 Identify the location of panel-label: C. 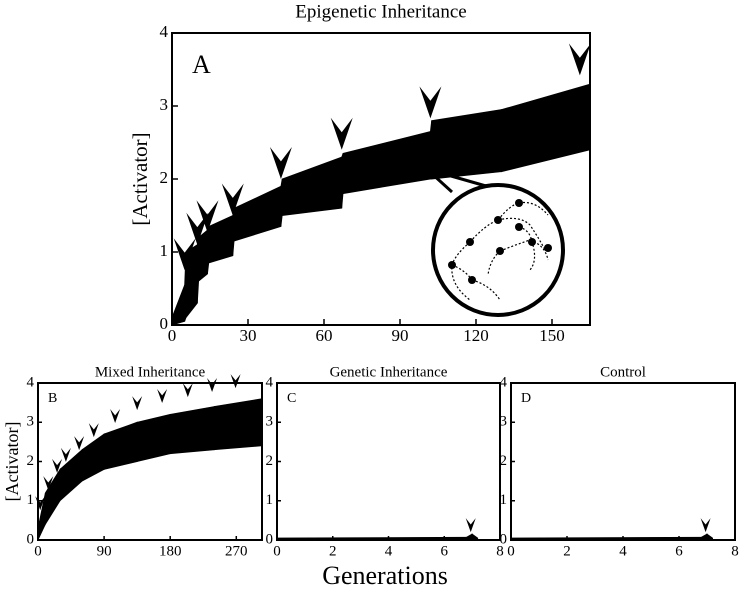
(291, 398).